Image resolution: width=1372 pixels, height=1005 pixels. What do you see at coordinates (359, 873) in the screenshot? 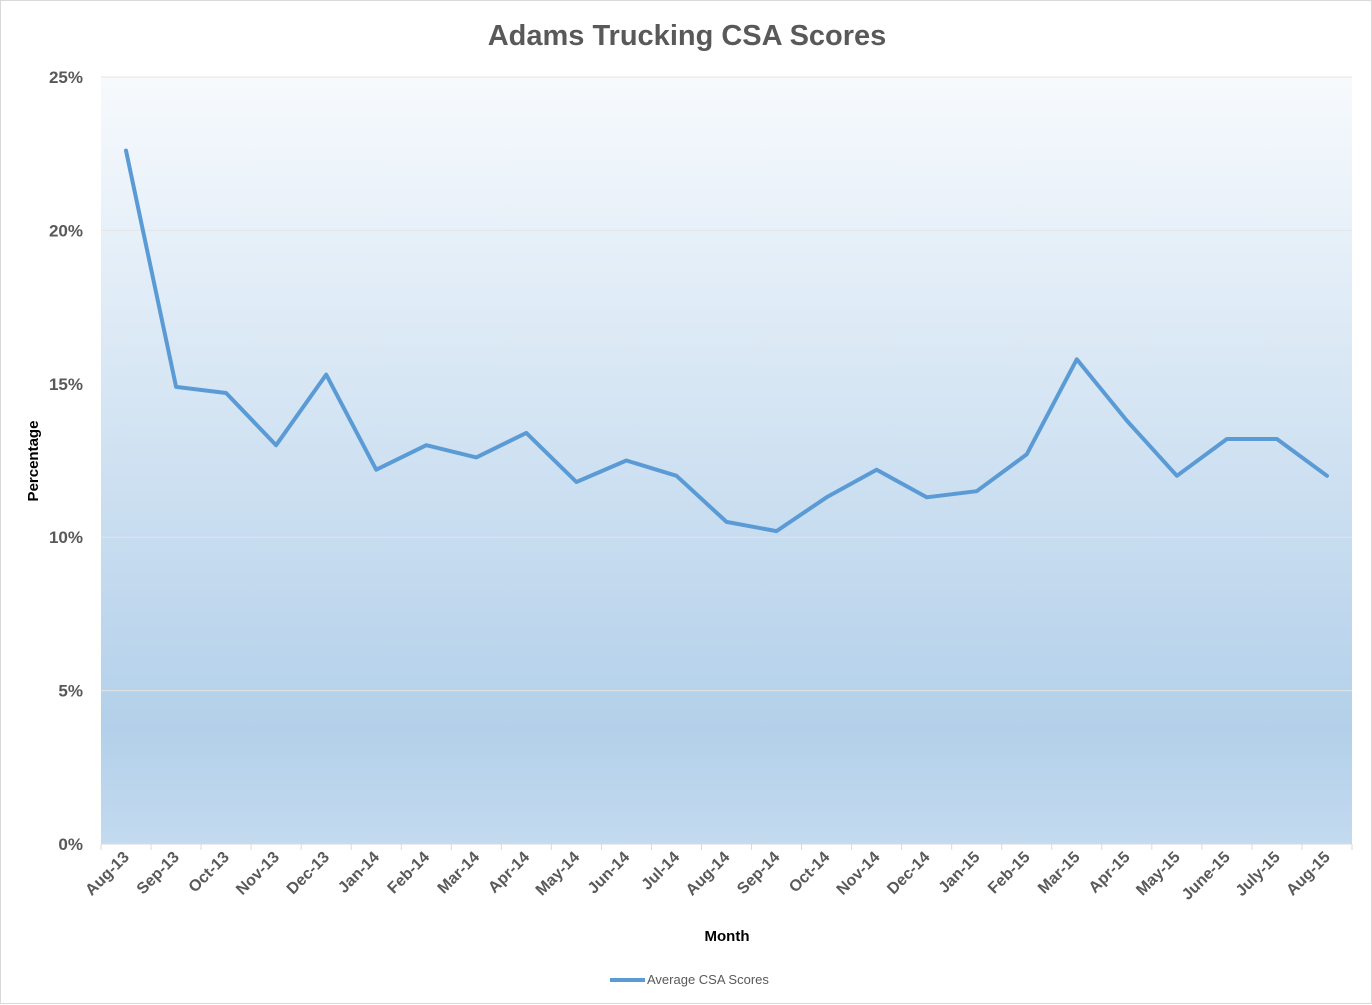
I see `x-tick-label: Jan-14` at bounding box center [359, 873].